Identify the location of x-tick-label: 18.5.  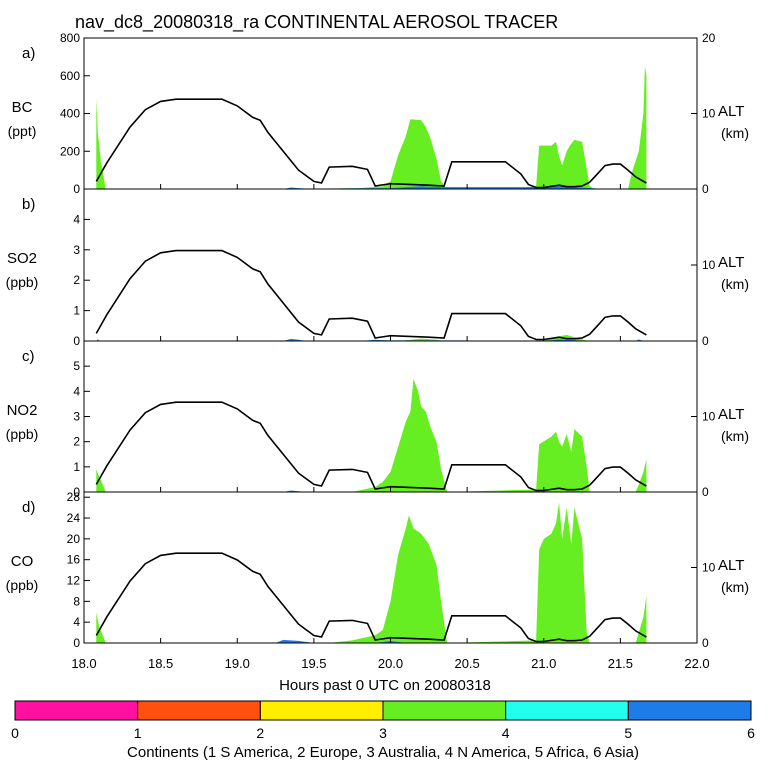
(160, 663).